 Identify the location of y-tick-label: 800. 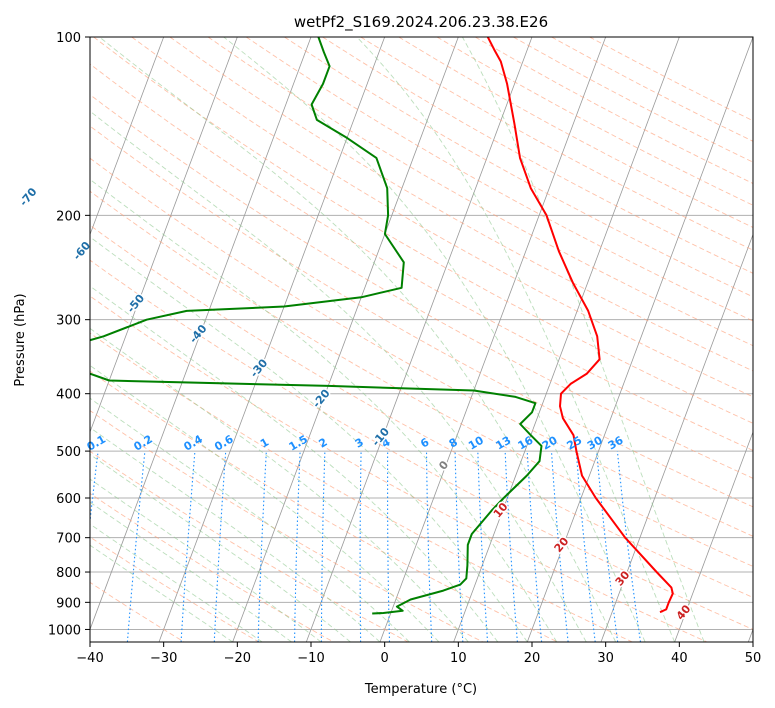
(68, 573).